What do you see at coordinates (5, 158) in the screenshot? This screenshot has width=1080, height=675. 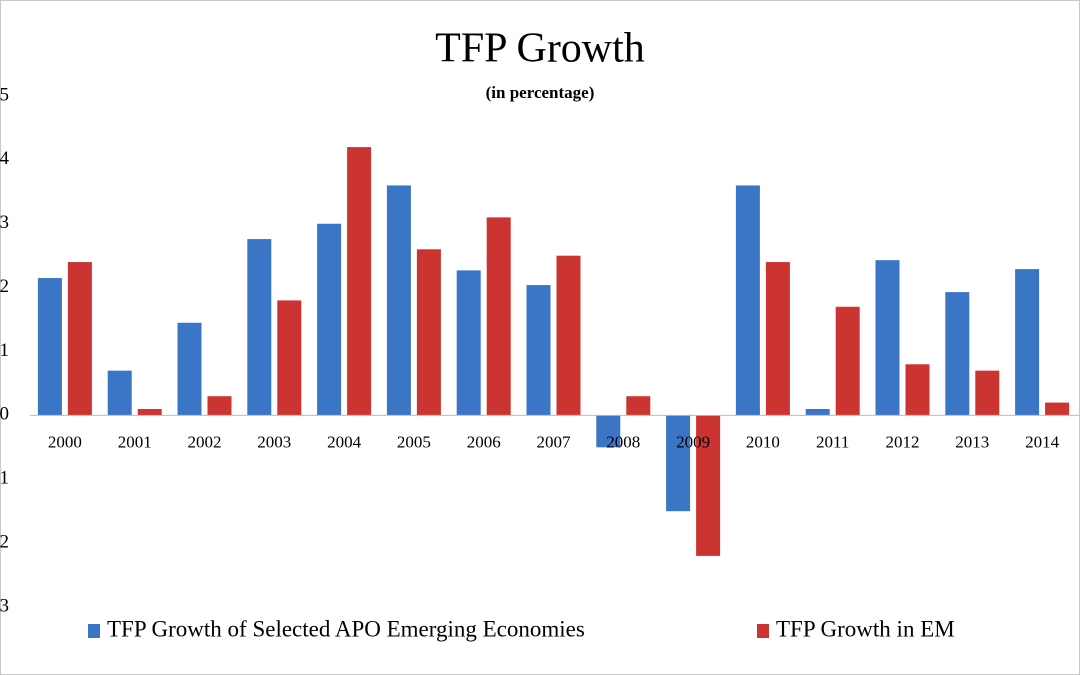 I see `y-tick-label: 4` at bounding box center [5, 158].